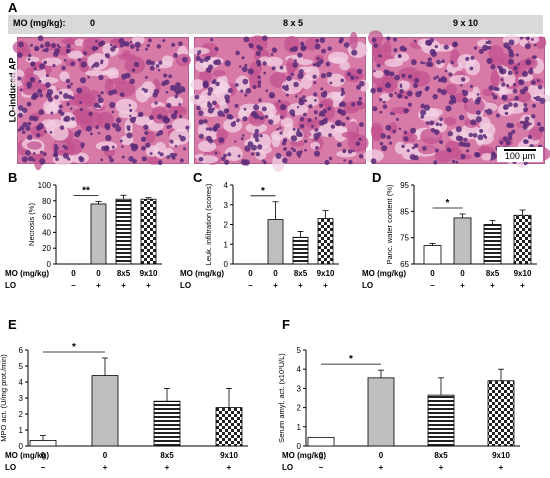  I want to click on chart-c-significance-mark: *, so click(263, 191).